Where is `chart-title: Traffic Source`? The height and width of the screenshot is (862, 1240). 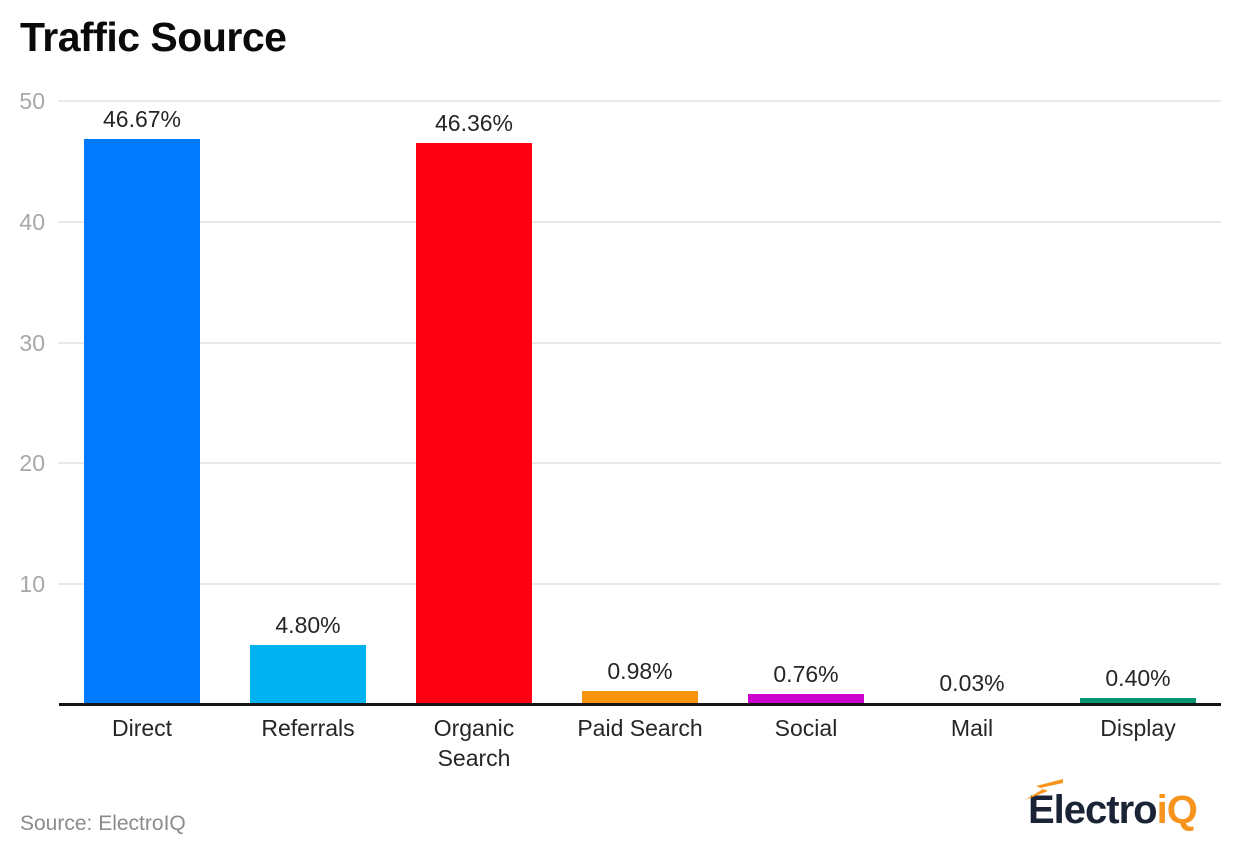 chart-title: Traffic Source is located at coordinates (153, 37).